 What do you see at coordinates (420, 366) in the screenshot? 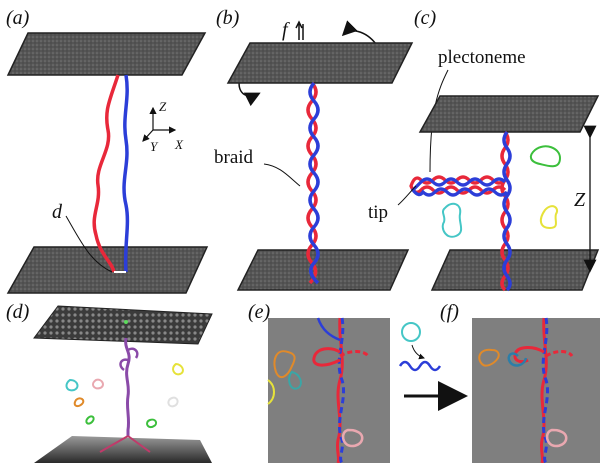
I see `blue-segment-icon` at bounding box center [420, 366].